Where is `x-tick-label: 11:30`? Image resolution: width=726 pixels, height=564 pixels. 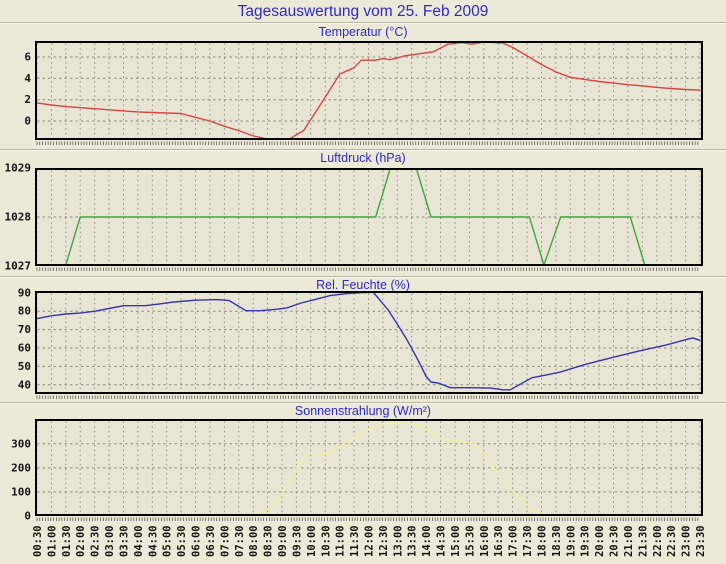 x-tick-label: 11:30 is located at coordinates (355, 541).